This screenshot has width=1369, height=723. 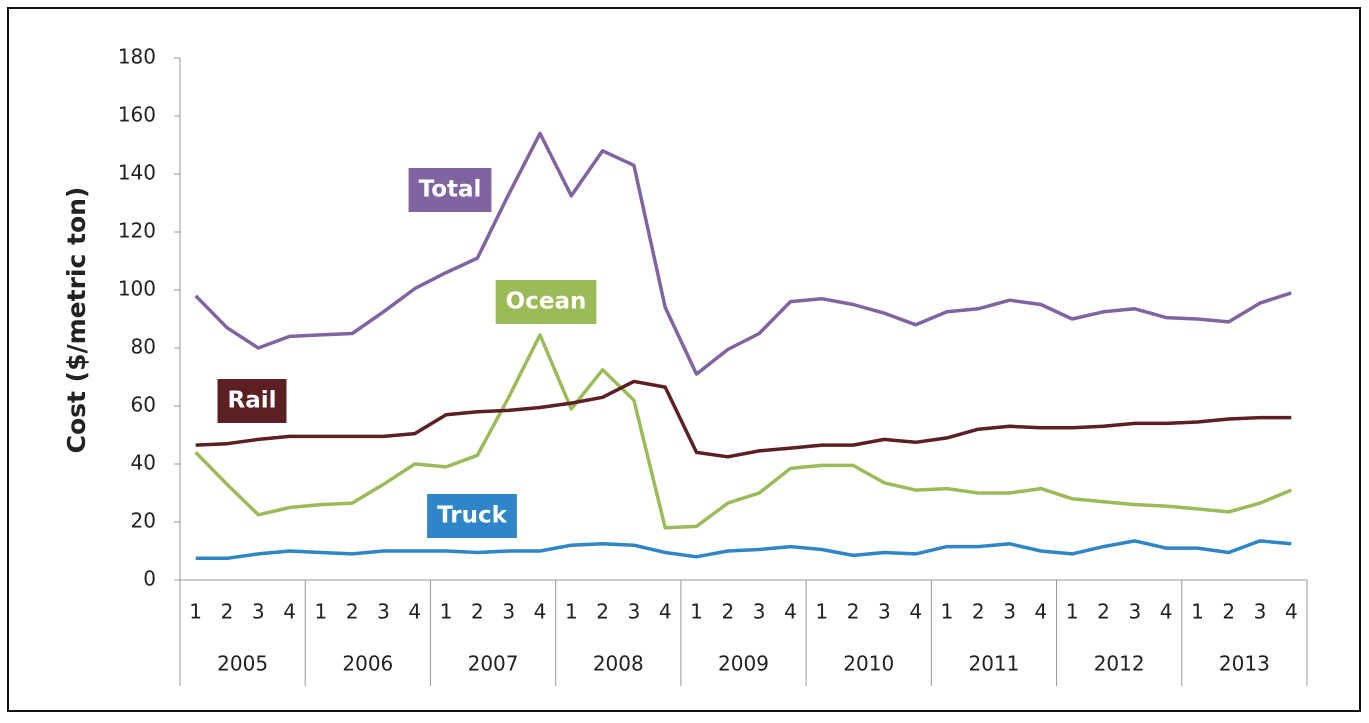 I want to click on series-label: Ocean, so click(x=546, y=302).